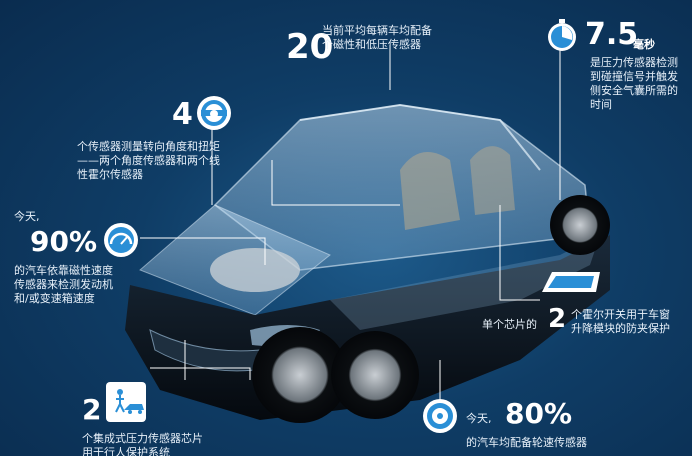 This screenshot has height=456, width=692. Describe the element at coordinates (634, 62) in the screenshot. I see `airbag-time-line1: 是压力传感器检测` at that location.